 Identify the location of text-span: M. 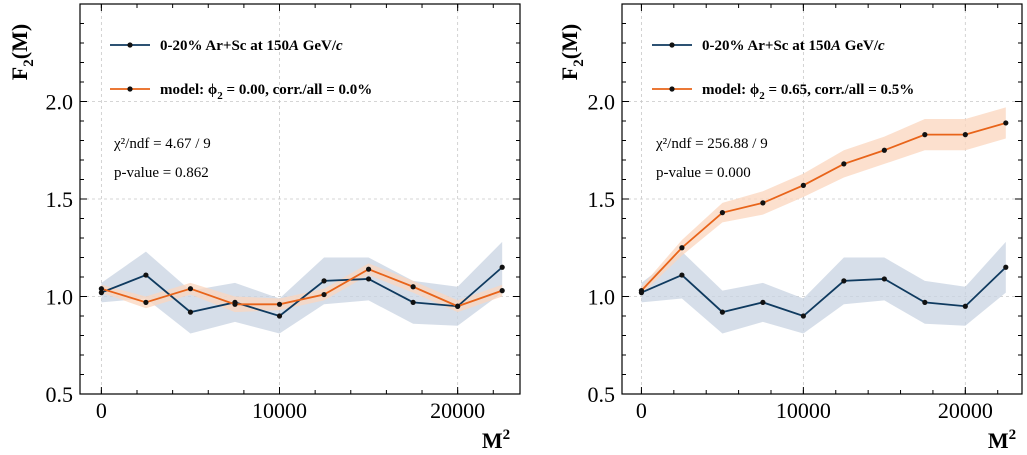
(492, 440).